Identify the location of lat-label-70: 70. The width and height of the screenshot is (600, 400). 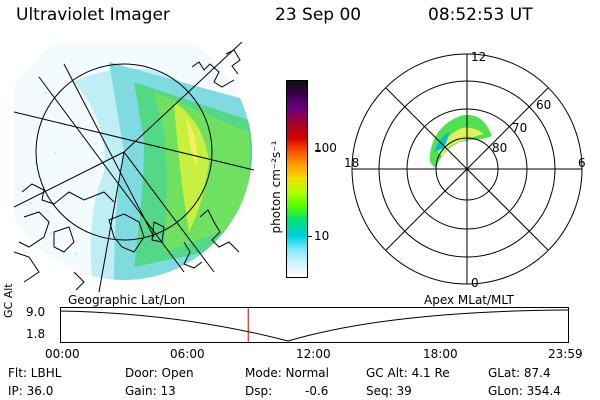
(519, 128).